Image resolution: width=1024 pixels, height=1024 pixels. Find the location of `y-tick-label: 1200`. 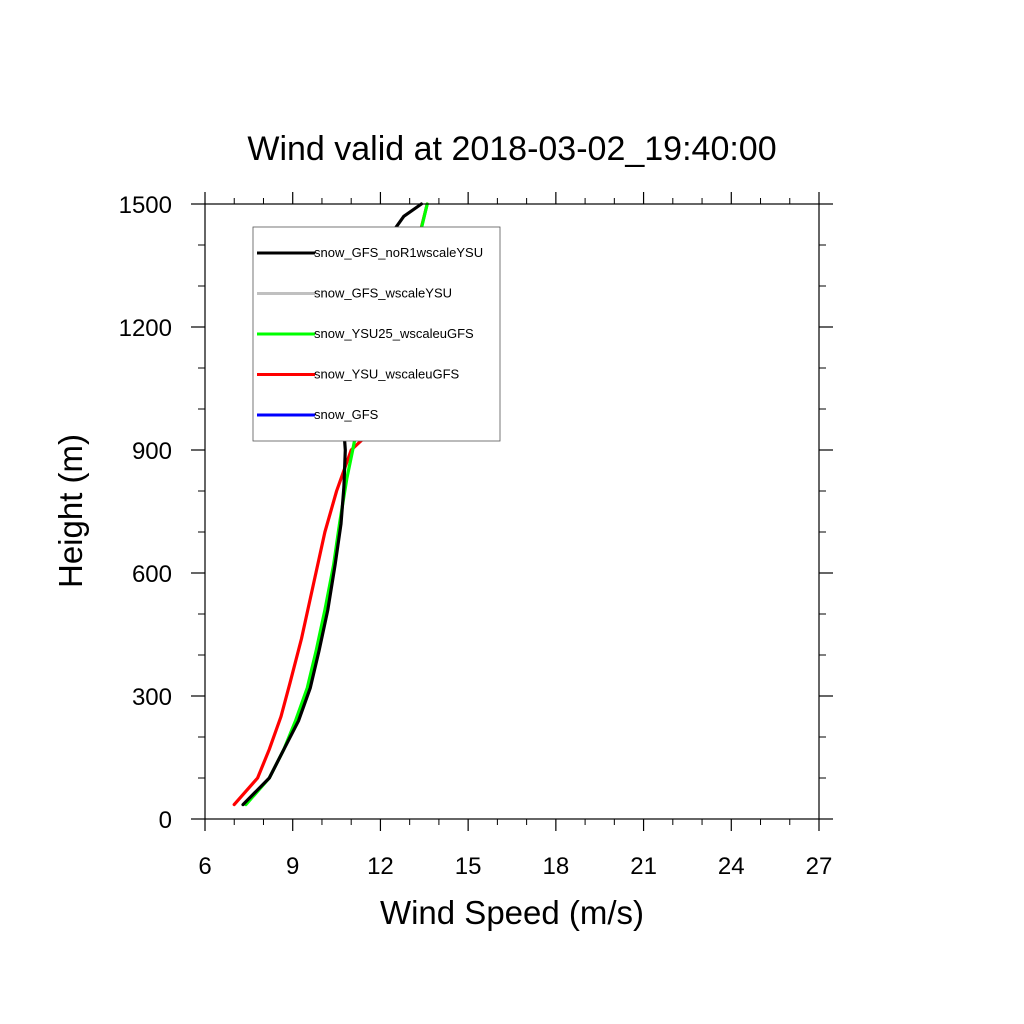

y-tick-label: 1200 is located at coordinates (145, 328).